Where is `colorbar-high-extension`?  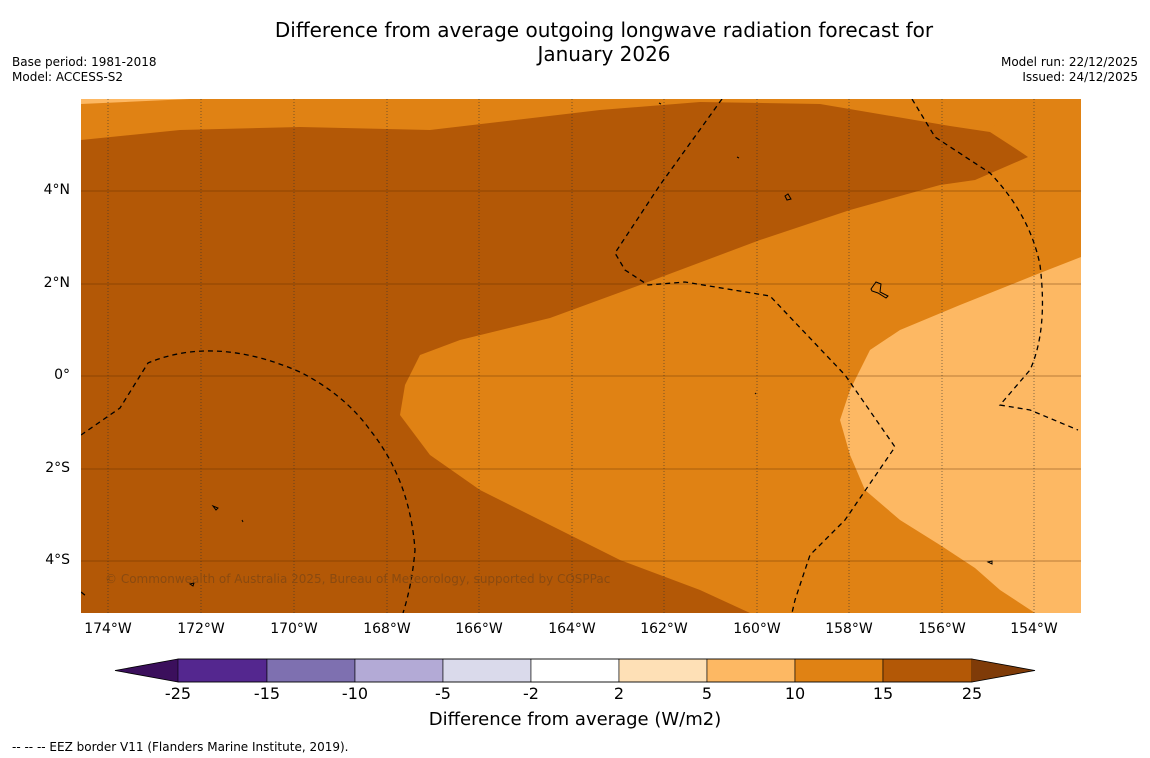 colorbar-high-extension is located at coordinates (1003, 670).